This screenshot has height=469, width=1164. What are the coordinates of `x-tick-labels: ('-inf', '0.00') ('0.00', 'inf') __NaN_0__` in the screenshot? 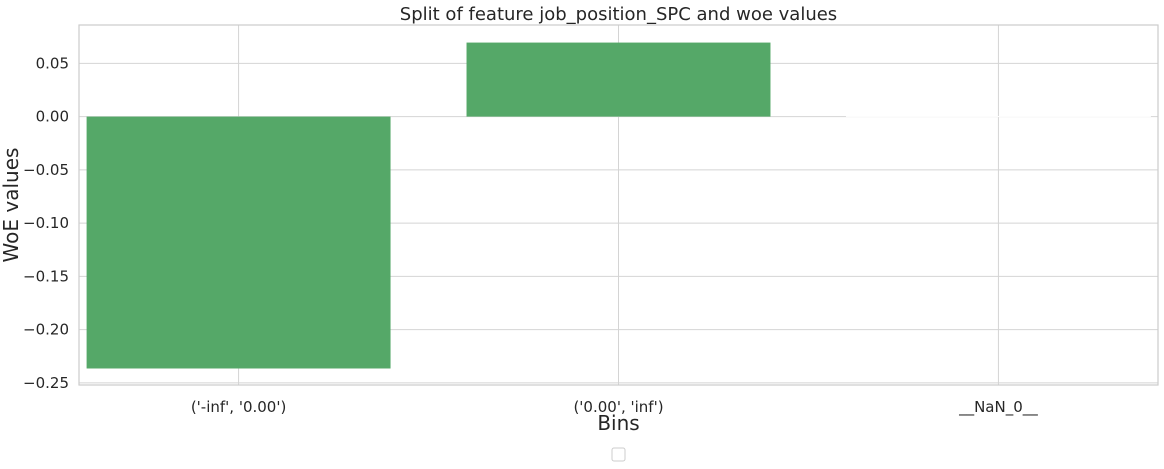 It's located at (614, 407).